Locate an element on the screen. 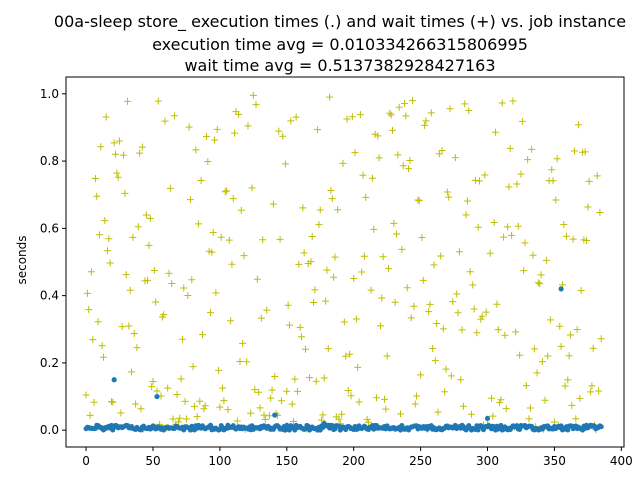 This screenshot has width=640, height=480. x-tick-label: 0 is located at coordinates (86, 461).